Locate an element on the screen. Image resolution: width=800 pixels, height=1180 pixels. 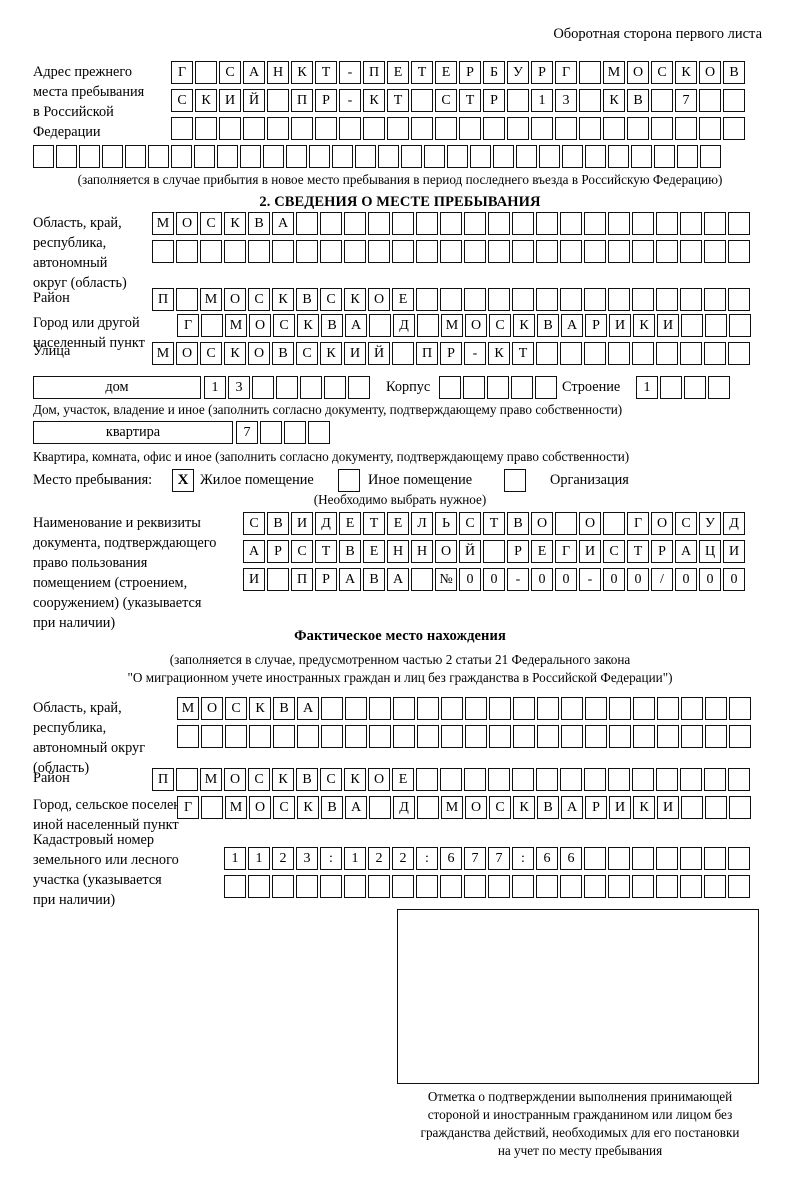
char-cell: Г is located at coordinates (566, 72).